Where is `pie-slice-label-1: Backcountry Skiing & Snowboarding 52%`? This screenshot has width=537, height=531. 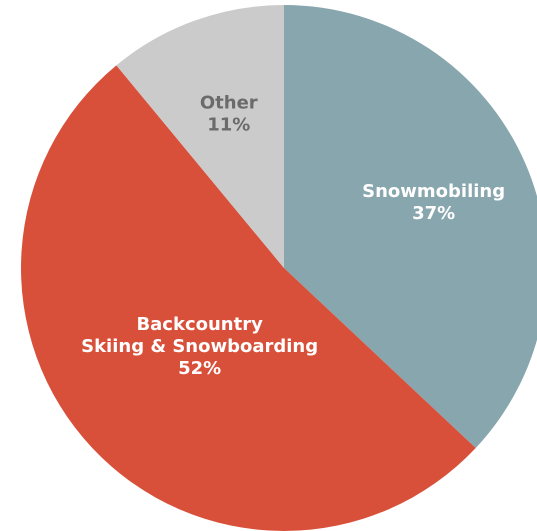
pie-slice-label-1: Backcountry Skiing & Snowboarding 52% is located at coordinates (199, 346).